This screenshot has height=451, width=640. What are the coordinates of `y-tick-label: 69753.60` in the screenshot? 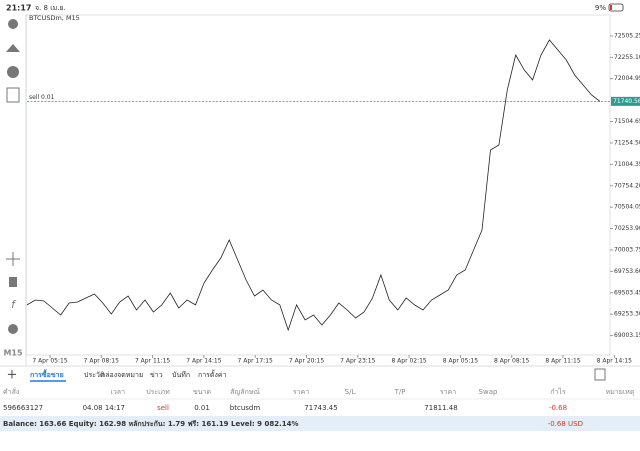 It's located at (627, 271).